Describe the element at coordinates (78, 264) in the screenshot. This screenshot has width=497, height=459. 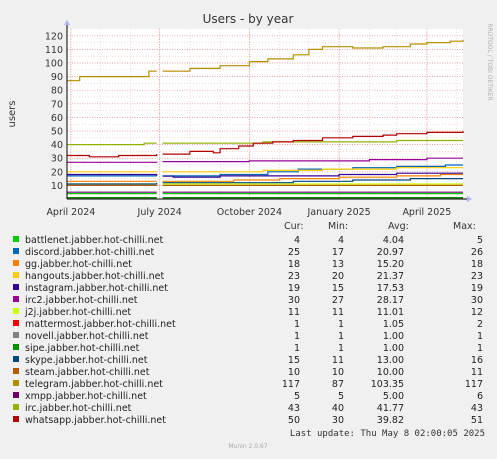
I see `legend-series-name: gg.jabber.hot-chilli.net` at that location.